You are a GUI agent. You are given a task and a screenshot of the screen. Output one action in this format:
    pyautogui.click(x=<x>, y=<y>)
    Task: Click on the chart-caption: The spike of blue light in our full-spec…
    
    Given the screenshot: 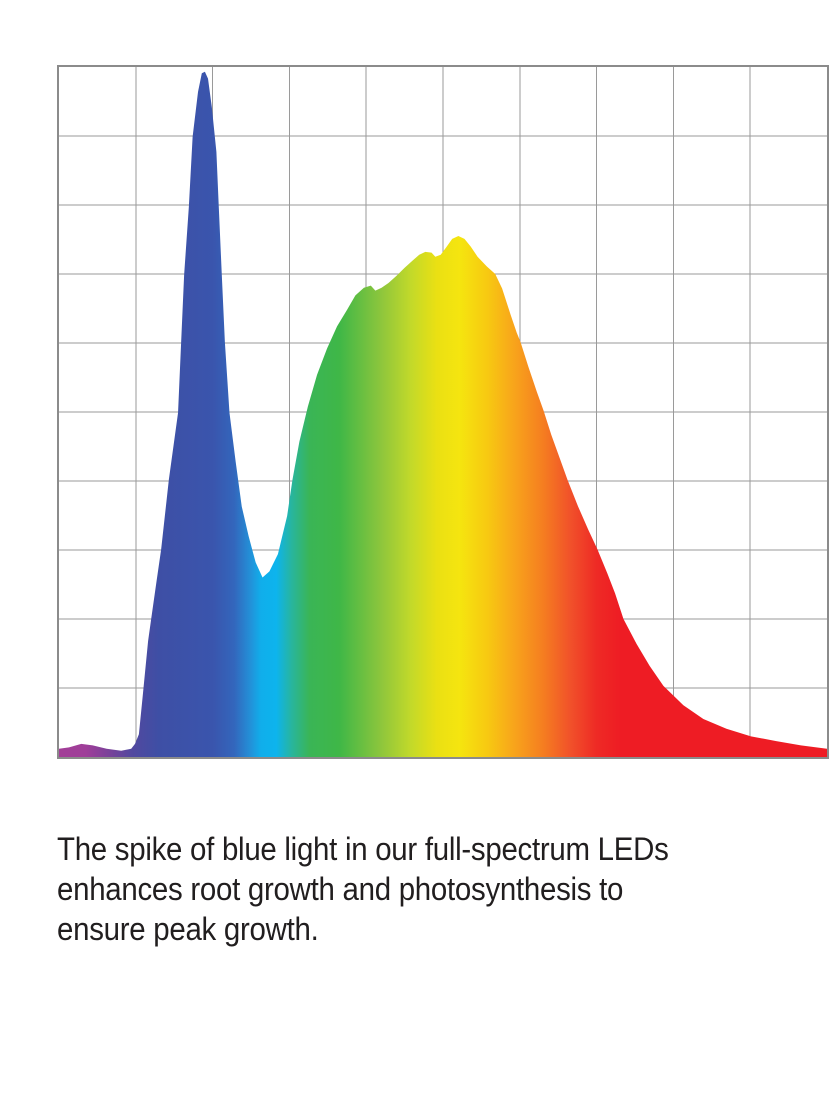 What is the action you would take?
    pyautogui.click(x=425, y=889)
    